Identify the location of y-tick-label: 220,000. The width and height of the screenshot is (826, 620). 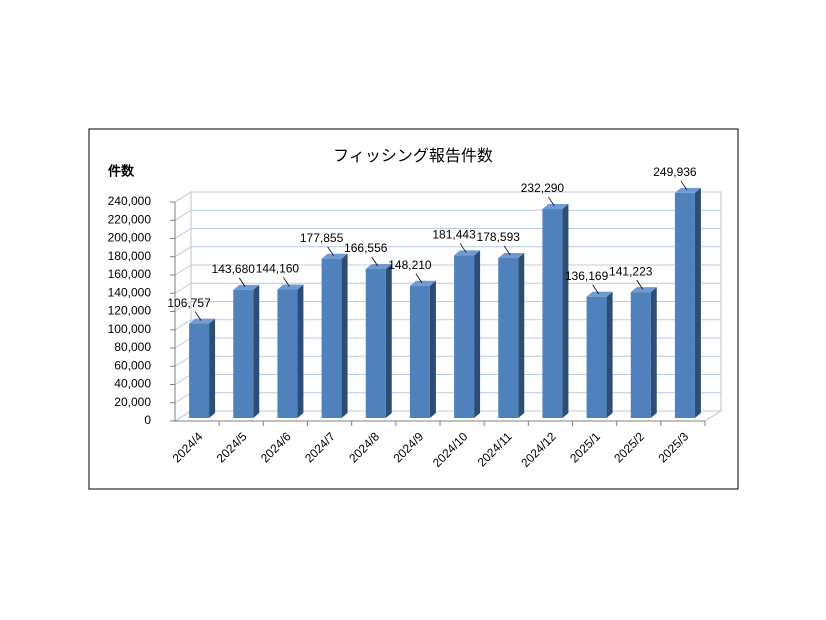
(130, 219).